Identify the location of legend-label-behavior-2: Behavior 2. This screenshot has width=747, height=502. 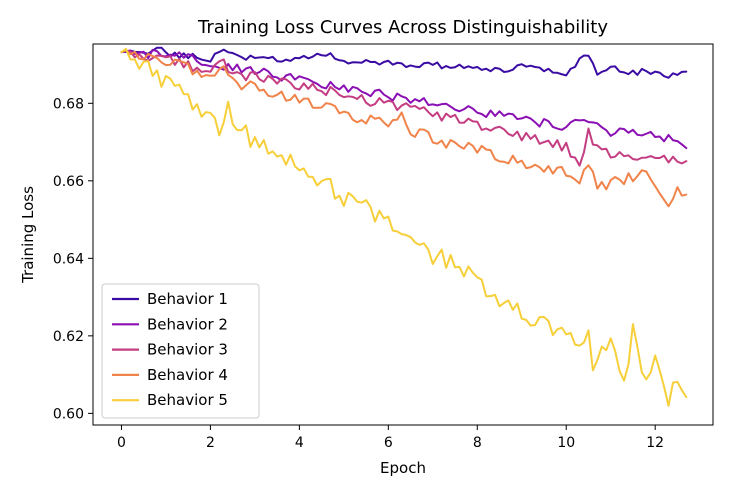
(187, 324).